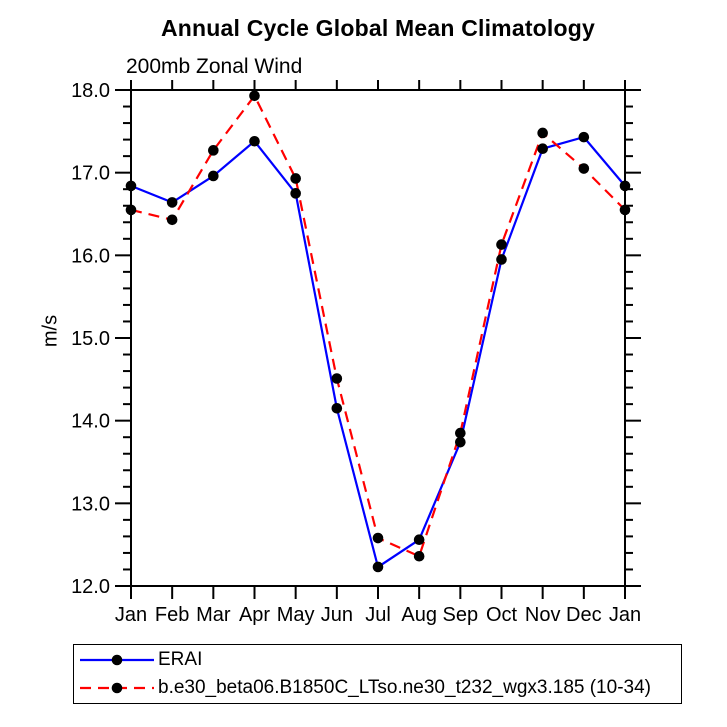 The height and width of the screenshot is (727, 727). What do you see at coordinates (90, 422) in the screenshot?
I see `y-tick-label: 14.0` at bounding box center [90, 422].